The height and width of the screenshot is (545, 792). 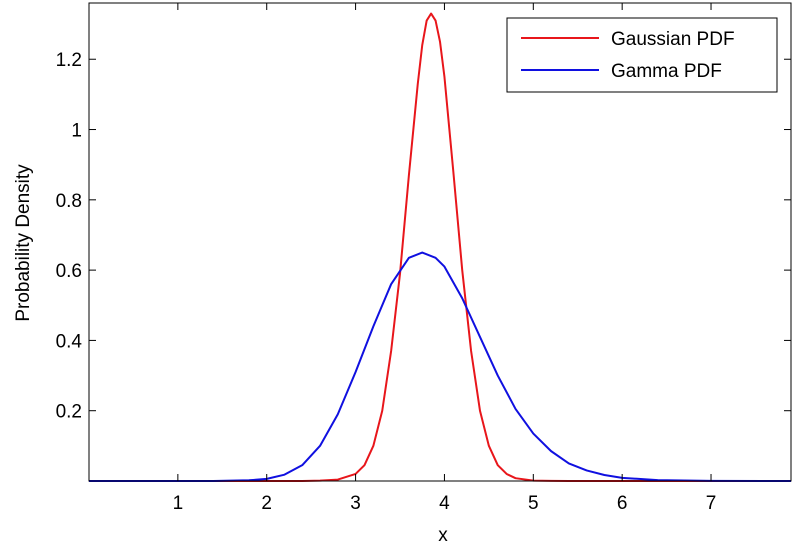 I want to click on x-tick-label-5: 6, so click(x=622, y=503).